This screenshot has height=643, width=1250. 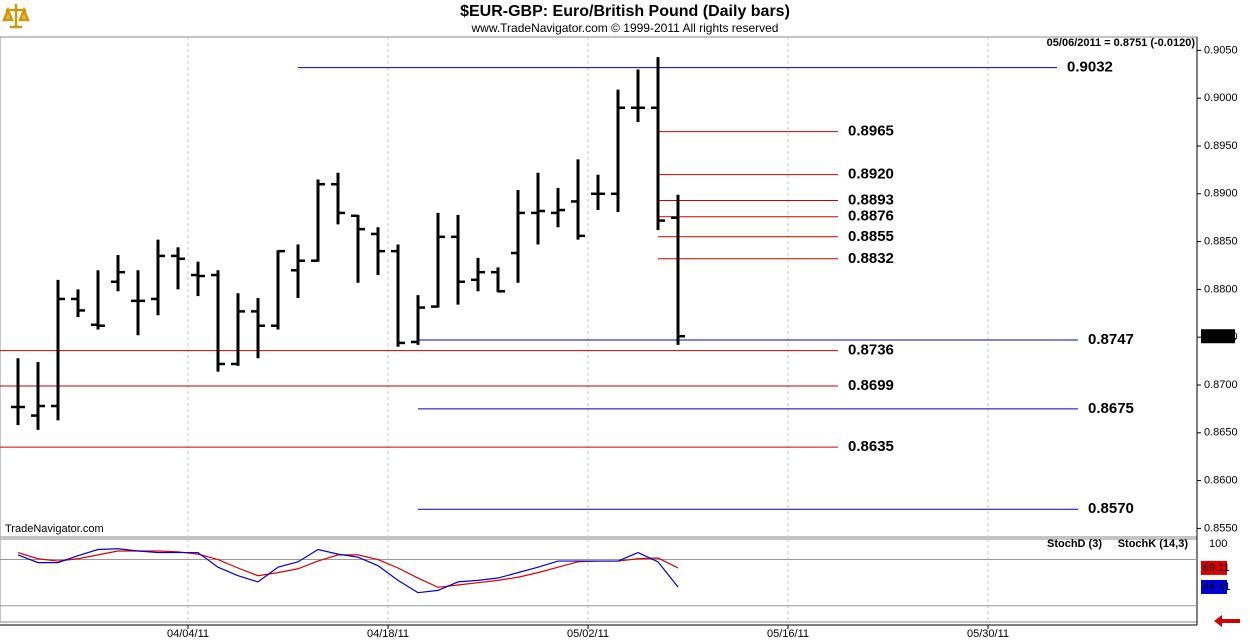 I want to click on watermark: TradeNavigator.com, so click(x=54, y=529).